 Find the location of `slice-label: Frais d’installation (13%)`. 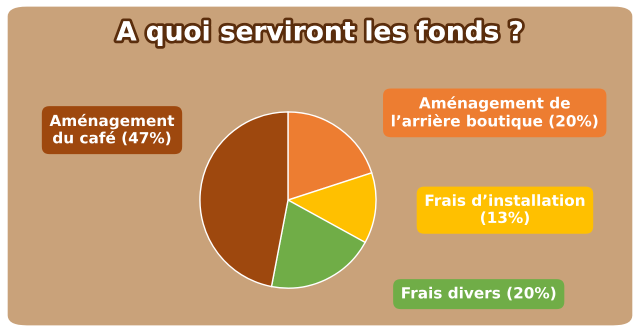

slice-label: Frais d’installation (13%) is located at coordinates (505, 209).